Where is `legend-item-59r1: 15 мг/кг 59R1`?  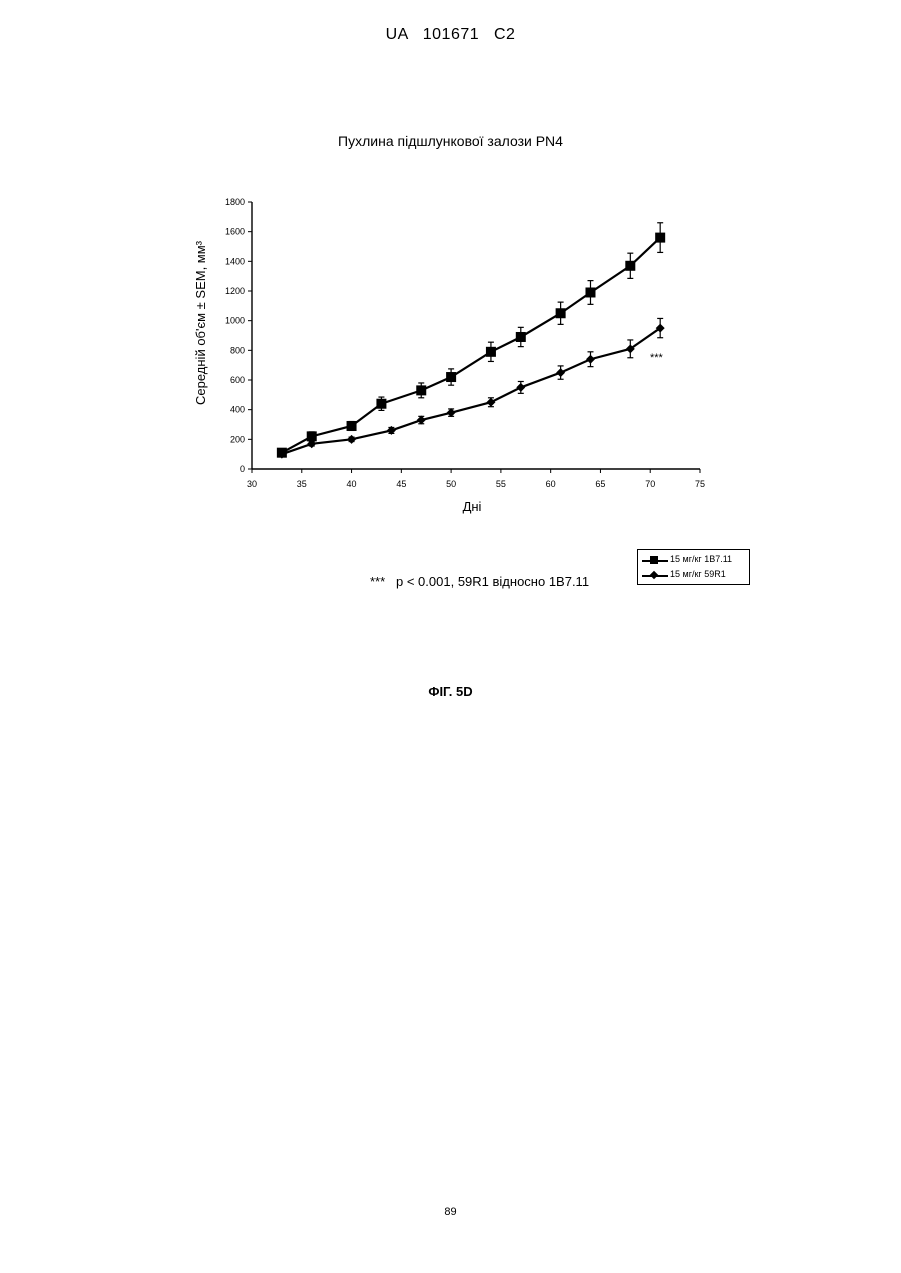
legend-item-59r1: 15 мг/кг 59R1 is located at coordinates (694, 575).